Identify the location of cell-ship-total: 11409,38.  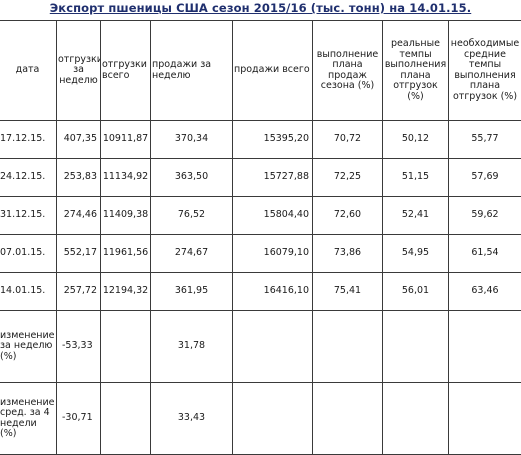
(126, 216).